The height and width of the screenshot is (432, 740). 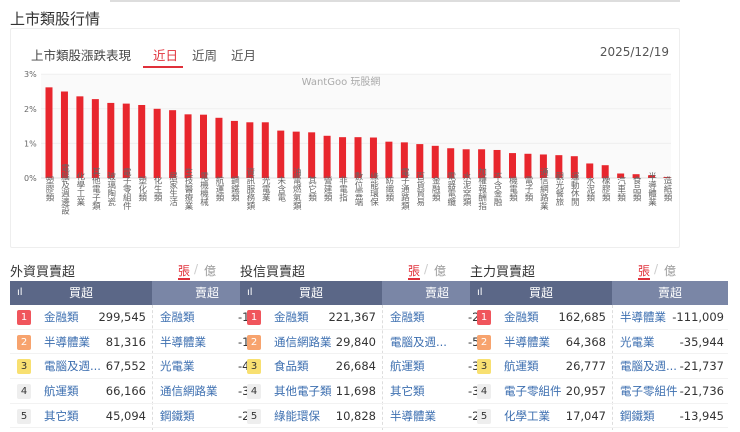 I want to click on buy-row: 3 電腦及週... 67,552, so click(x=81, y=366).